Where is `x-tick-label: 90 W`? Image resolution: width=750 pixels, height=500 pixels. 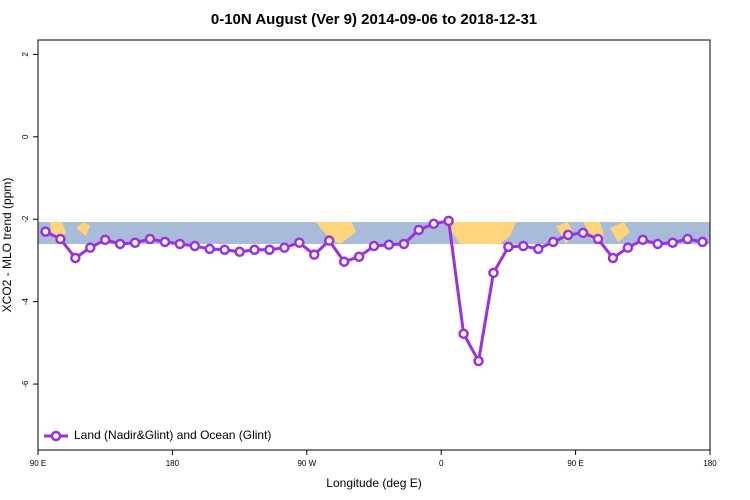 x-tick-label: 90 W is located at coordinates (306, 463).